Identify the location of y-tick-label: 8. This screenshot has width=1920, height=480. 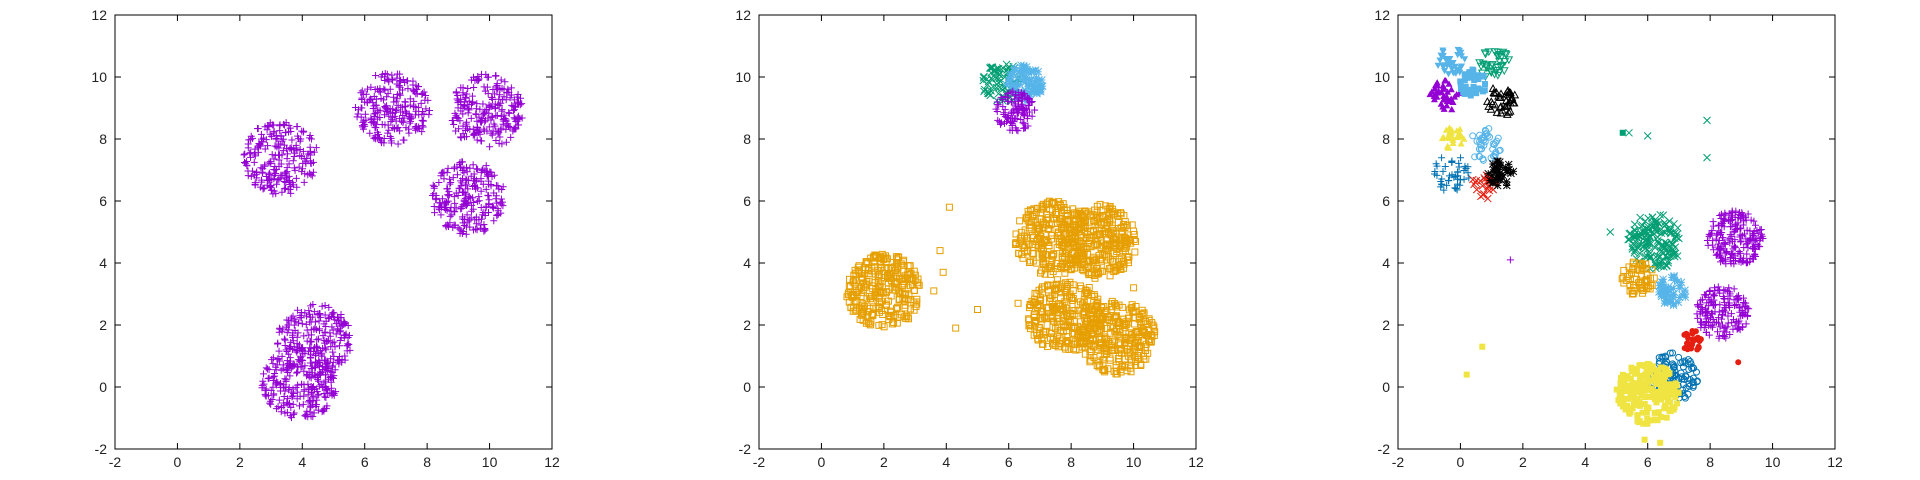
(103, 139).